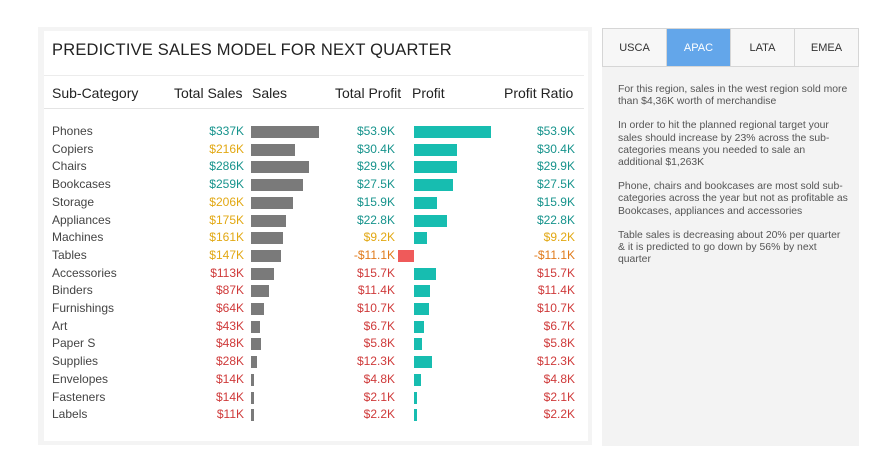 Image resolution: width=890 pixels, height=475 pixels. I want to click on header-profit: Profit, so click(428, 93).